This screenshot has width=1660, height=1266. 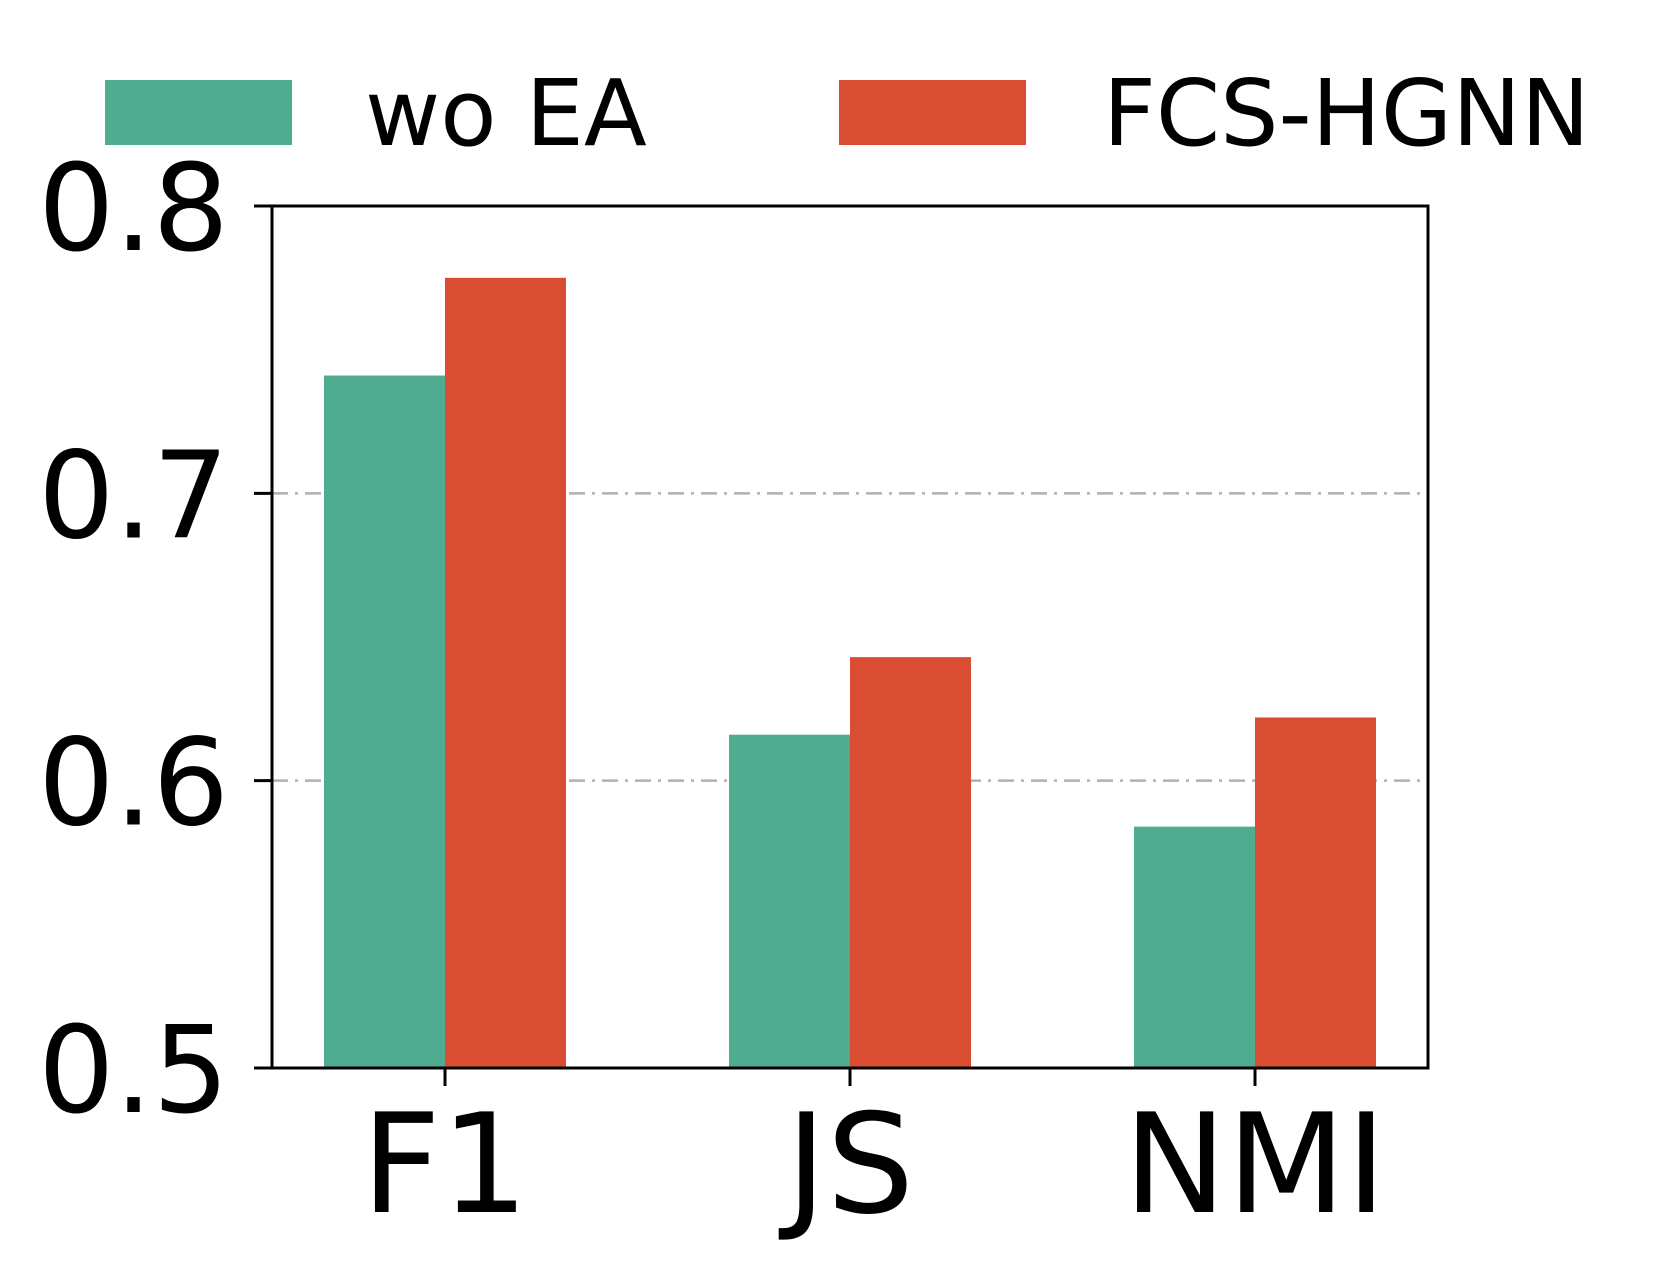 What do you see at coordinates (506, 113) in the screenshot?
I see `legend-label: wo EA` at bounding box center [506, 113].